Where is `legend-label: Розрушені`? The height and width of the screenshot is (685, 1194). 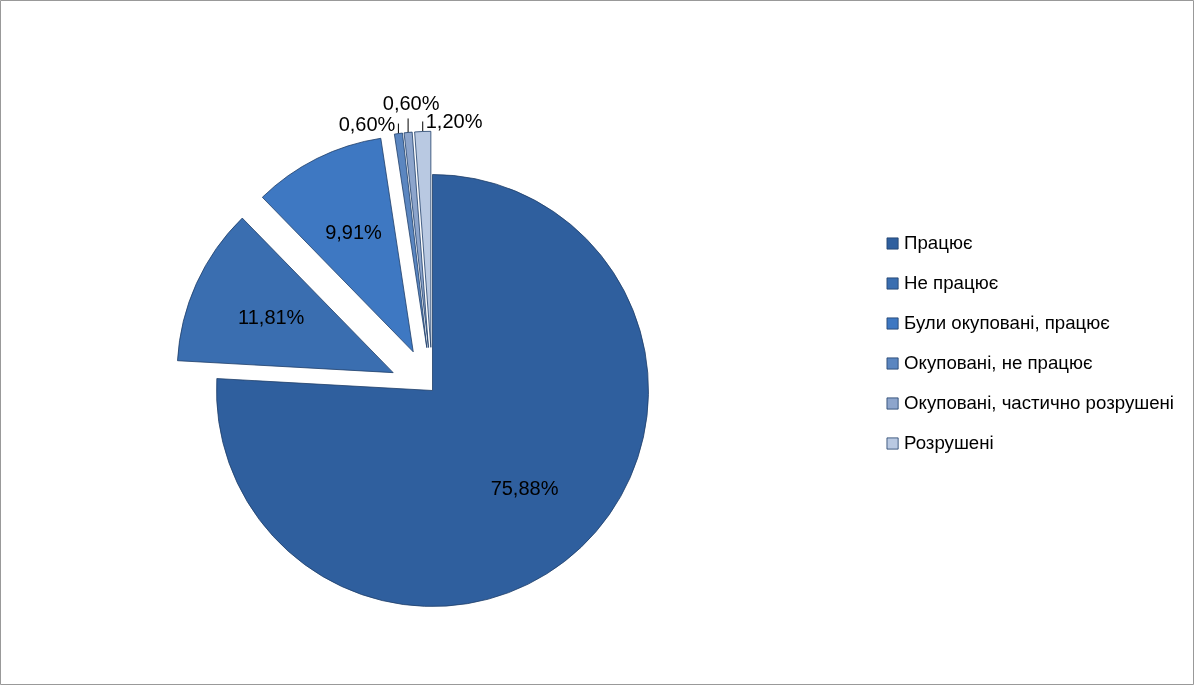
legend-label: Розрушені is located at coordinates (949, 442).